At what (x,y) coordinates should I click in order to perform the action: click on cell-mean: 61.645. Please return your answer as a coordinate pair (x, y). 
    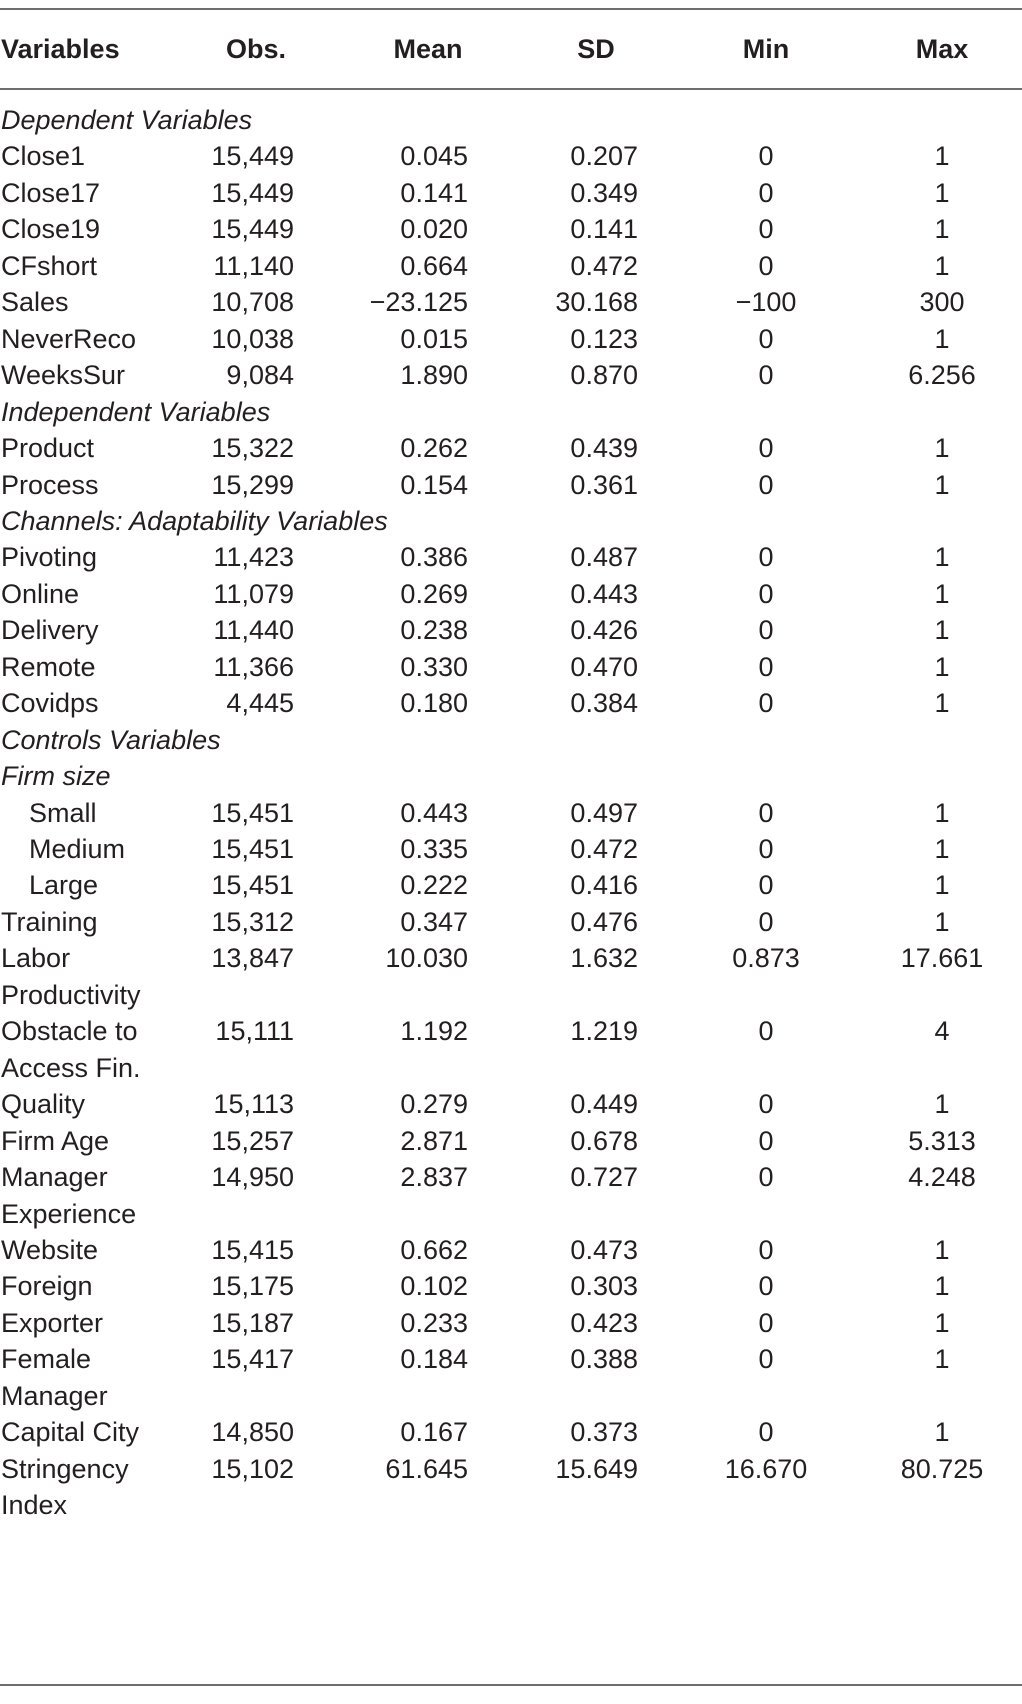
    Looking at the image, I should click on (426, 1469).